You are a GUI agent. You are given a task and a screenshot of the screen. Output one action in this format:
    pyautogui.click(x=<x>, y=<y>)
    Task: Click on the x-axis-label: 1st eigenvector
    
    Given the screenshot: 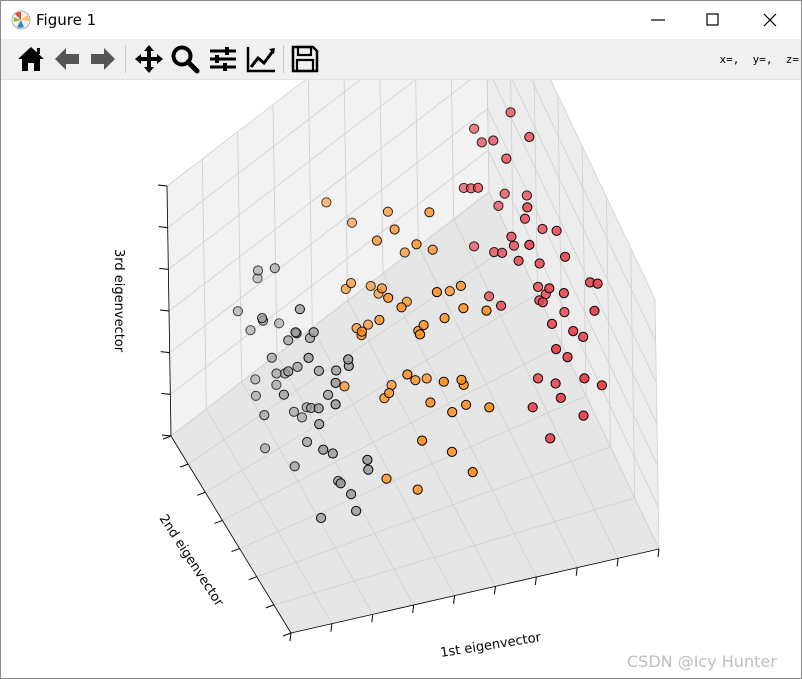 What is the action you would take?
    pyautogui.click(x=490, y=645)
    